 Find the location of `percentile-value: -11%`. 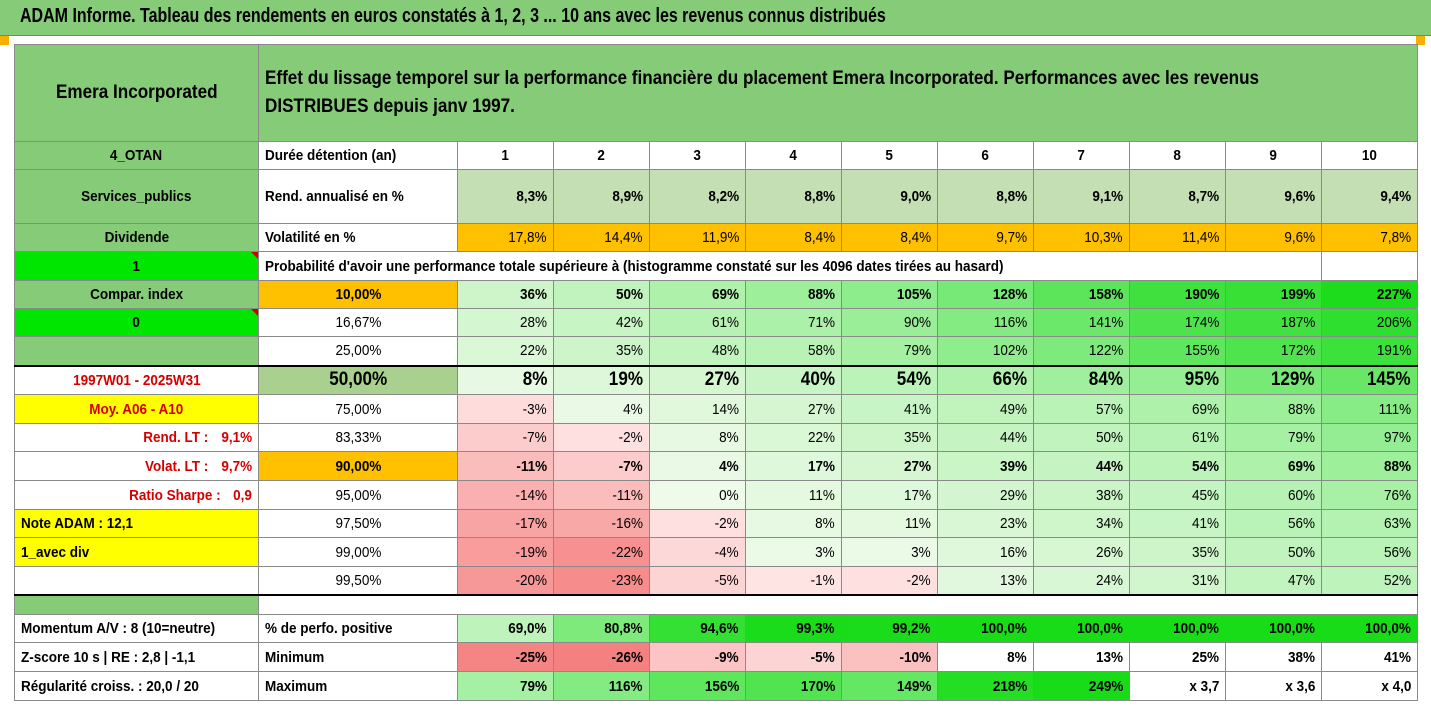

percentile-value: -11% is located at coordinates (505, 466).